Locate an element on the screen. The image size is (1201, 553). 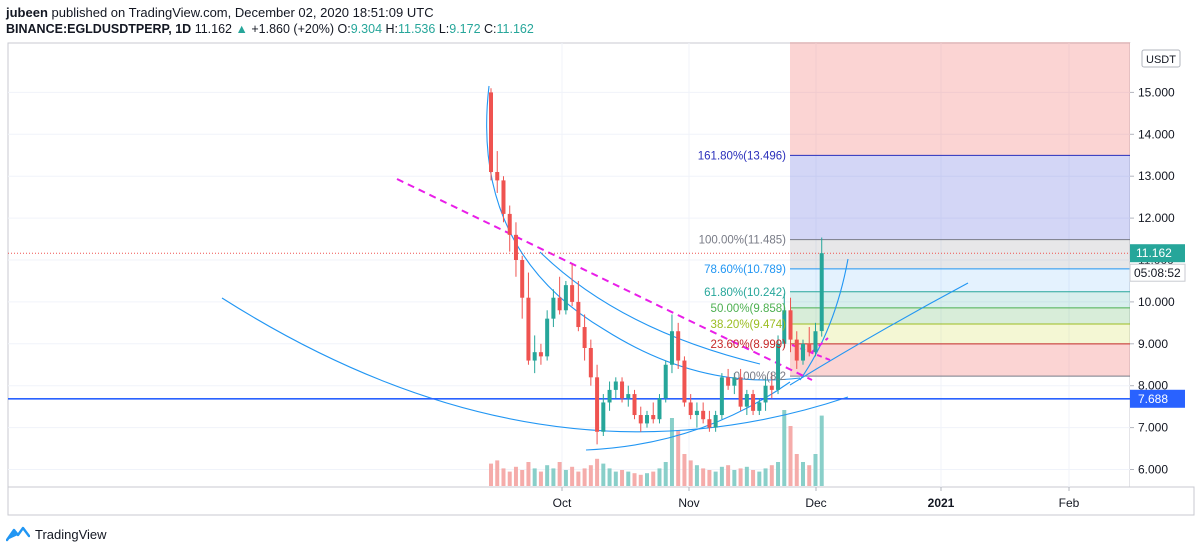
high-label: H: is located at coordinates (392, 29).